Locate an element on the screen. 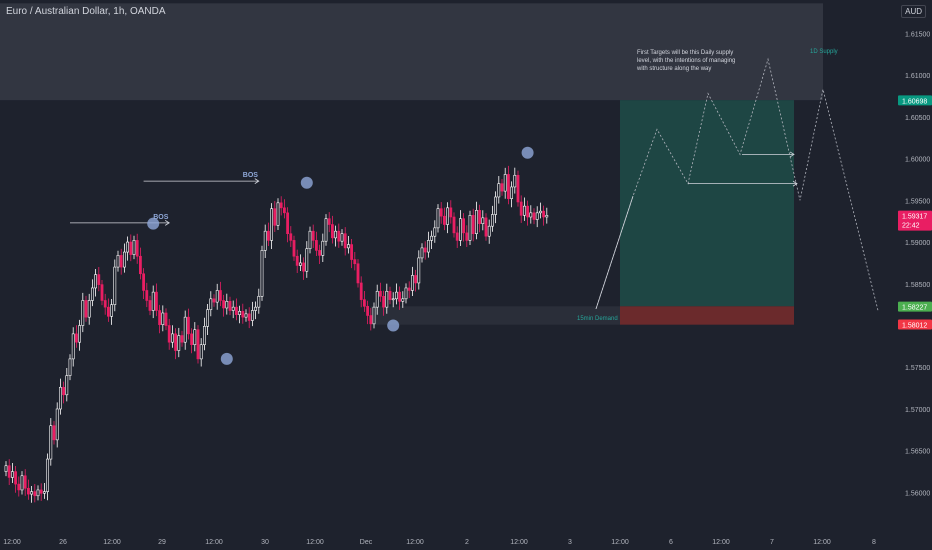 This screenshot has width=932, height=550. price-tick-label: 1.60500 is located at coordinates (917, 118).